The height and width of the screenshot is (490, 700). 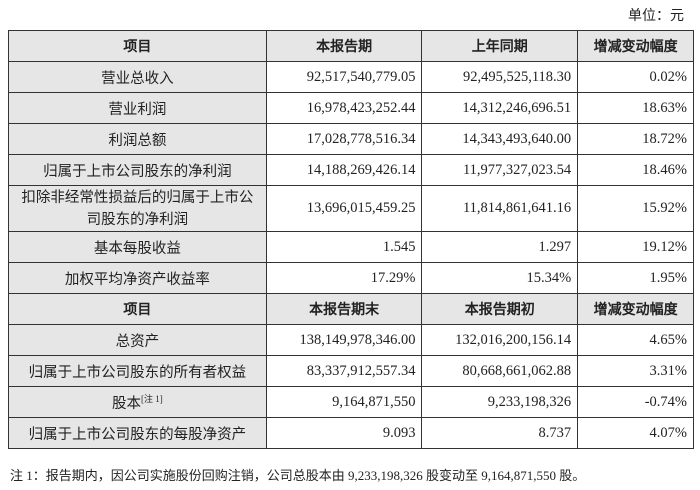 What do you see at coordinates (664, 169) in the screenshot?
I see `cell-text: 18.46%` at bounding box center [664, 169].